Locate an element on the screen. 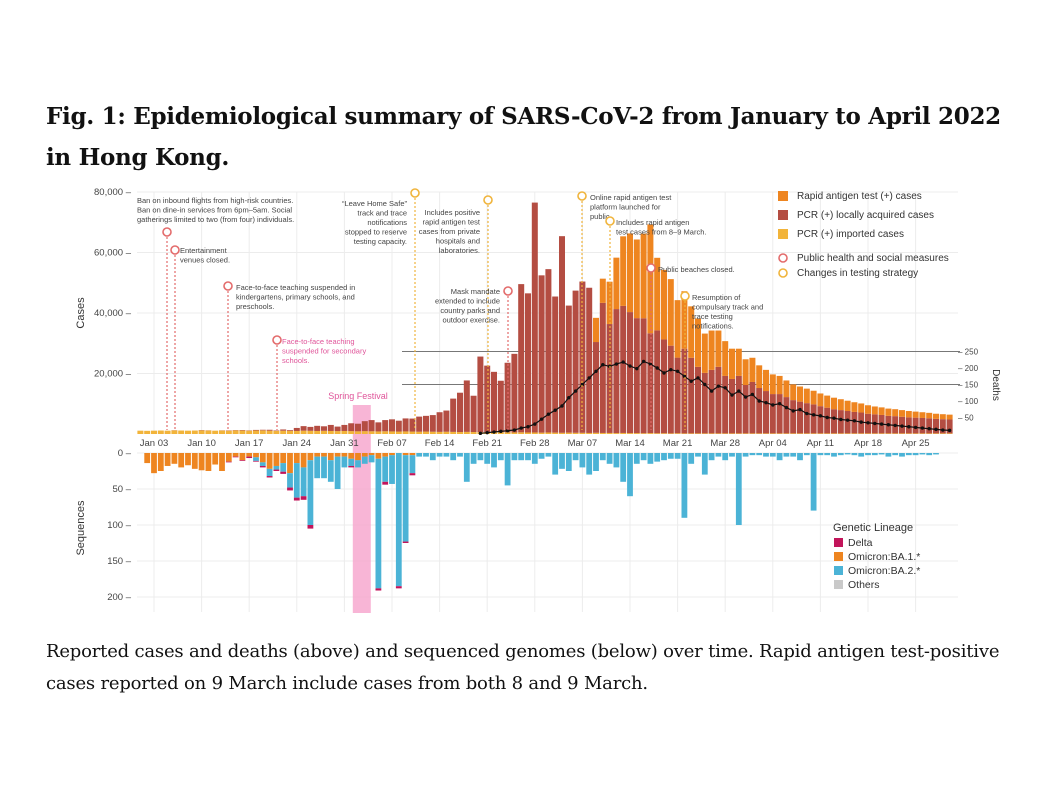 Image resolution: width=1047 pixels, height=785 pixels. annotation-line: Face-to-face teaching suspended in is located at coordinates (295, 287).